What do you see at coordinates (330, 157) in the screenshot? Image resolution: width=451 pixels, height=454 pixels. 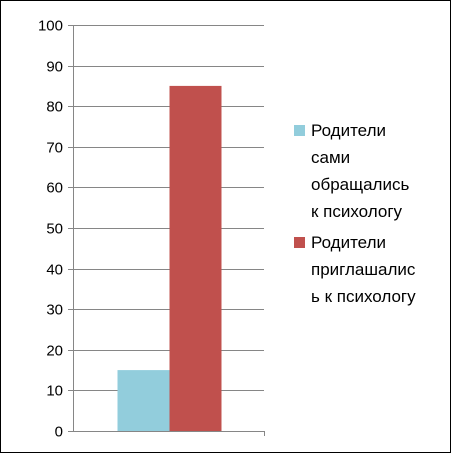 I see `legend-label-series-1-line-2: сами` at bounding box center [330, 157].